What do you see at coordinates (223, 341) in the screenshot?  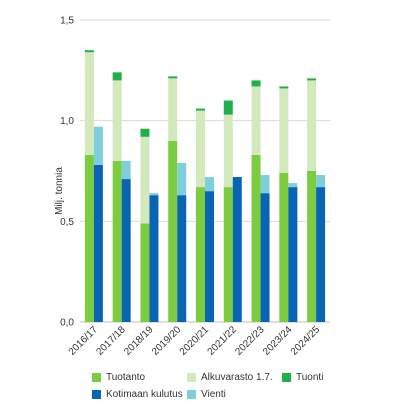 I see `x-tick-label: 2021/22` at bounding box center [223, 341].